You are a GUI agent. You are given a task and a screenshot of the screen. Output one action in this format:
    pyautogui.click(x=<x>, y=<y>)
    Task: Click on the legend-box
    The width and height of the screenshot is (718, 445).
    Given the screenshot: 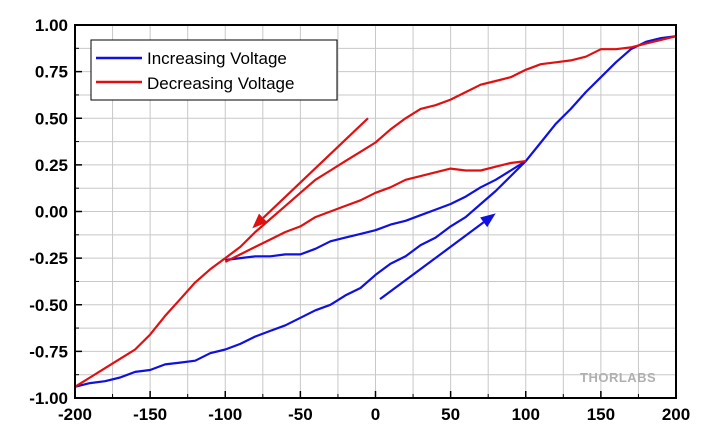 What is the action you would take?
    pyautogui.click(x=214, y=70)
    